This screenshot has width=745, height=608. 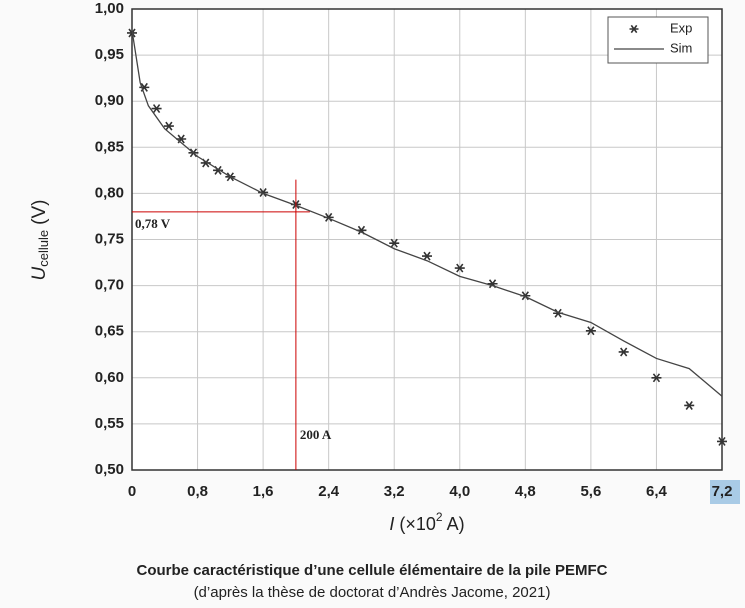 What do you see at coordinates (681, 27) in the screenshot?
I see `legend-label: Exp` at bounding box center [681, 27].